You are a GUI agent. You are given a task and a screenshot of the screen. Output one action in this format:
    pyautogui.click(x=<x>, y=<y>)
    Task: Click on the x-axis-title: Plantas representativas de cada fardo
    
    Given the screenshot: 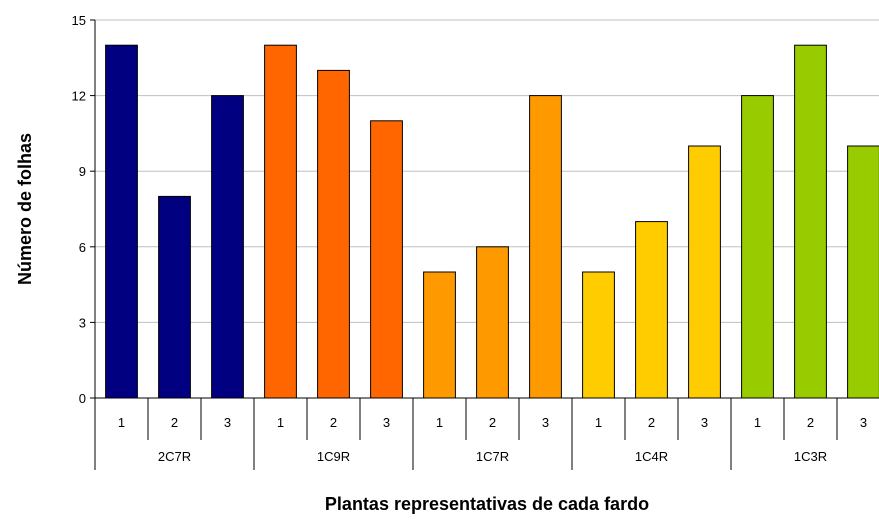 What is the action you would take?
    pyautogui.click(x=487, y=504)
    